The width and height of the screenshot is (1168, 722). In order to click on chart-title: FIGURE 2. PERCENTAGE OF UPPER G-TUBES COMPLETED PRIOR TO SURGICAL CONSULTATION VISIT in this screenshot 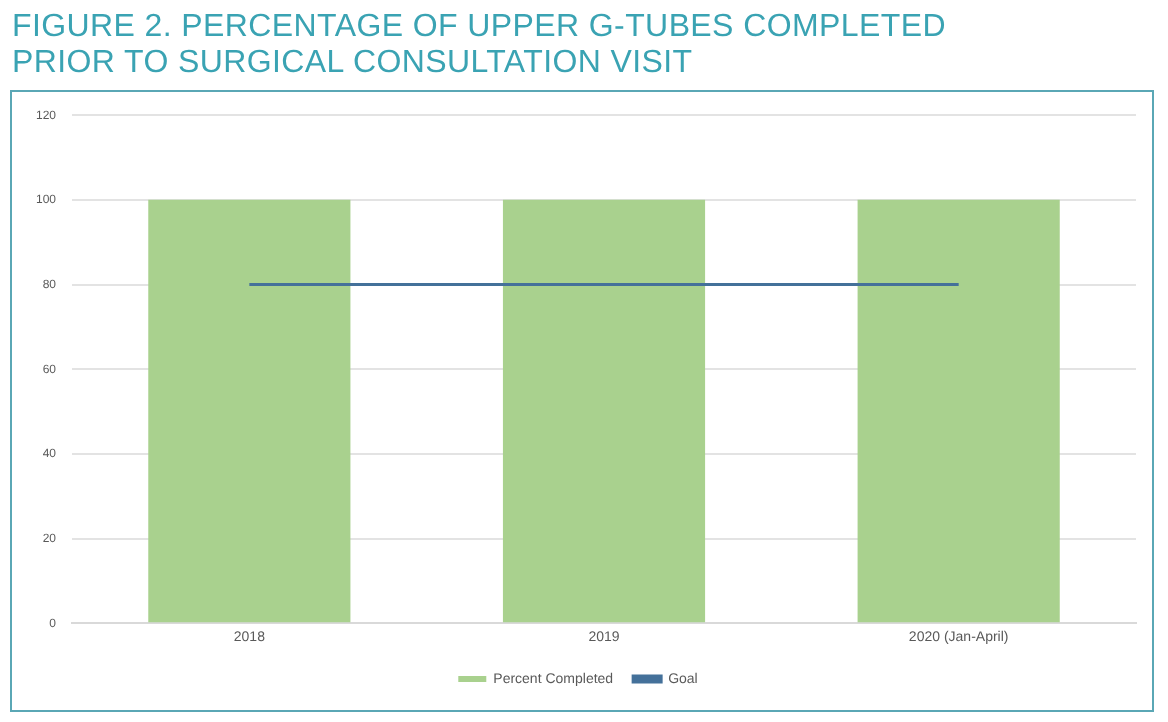, I will do `click(480, 46)`.